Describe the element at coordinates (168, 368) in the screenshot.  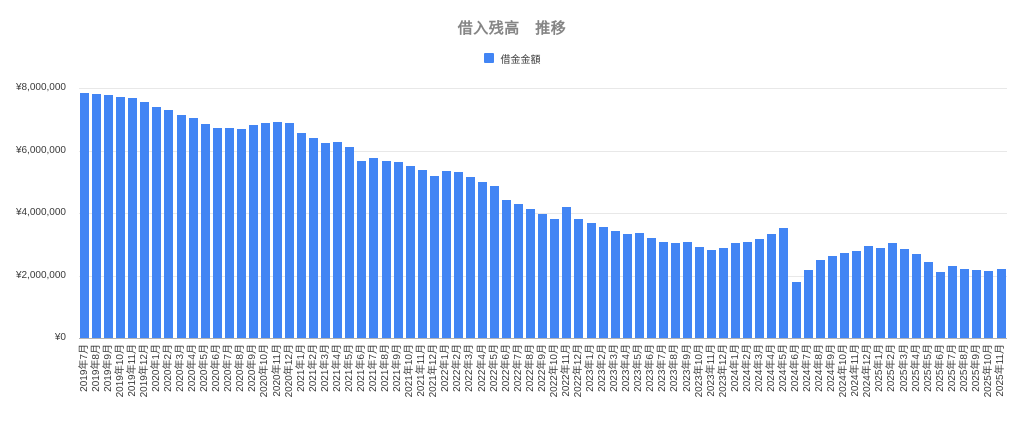
I see `x-axis-tick-label: 2020年2月` at that location.